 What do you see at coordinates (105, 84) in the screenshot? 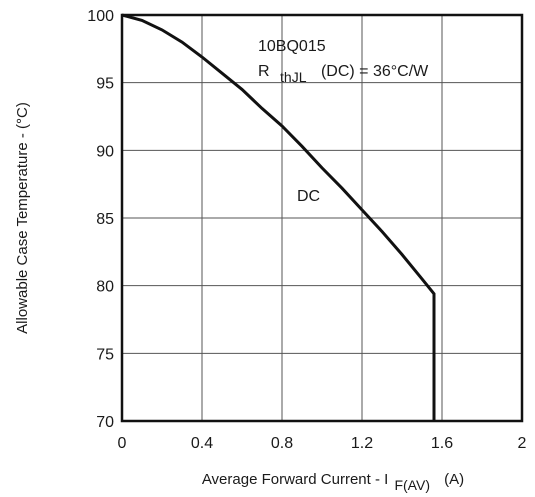
I see `y-tick-label: 95` at bounding box center [105, 84].